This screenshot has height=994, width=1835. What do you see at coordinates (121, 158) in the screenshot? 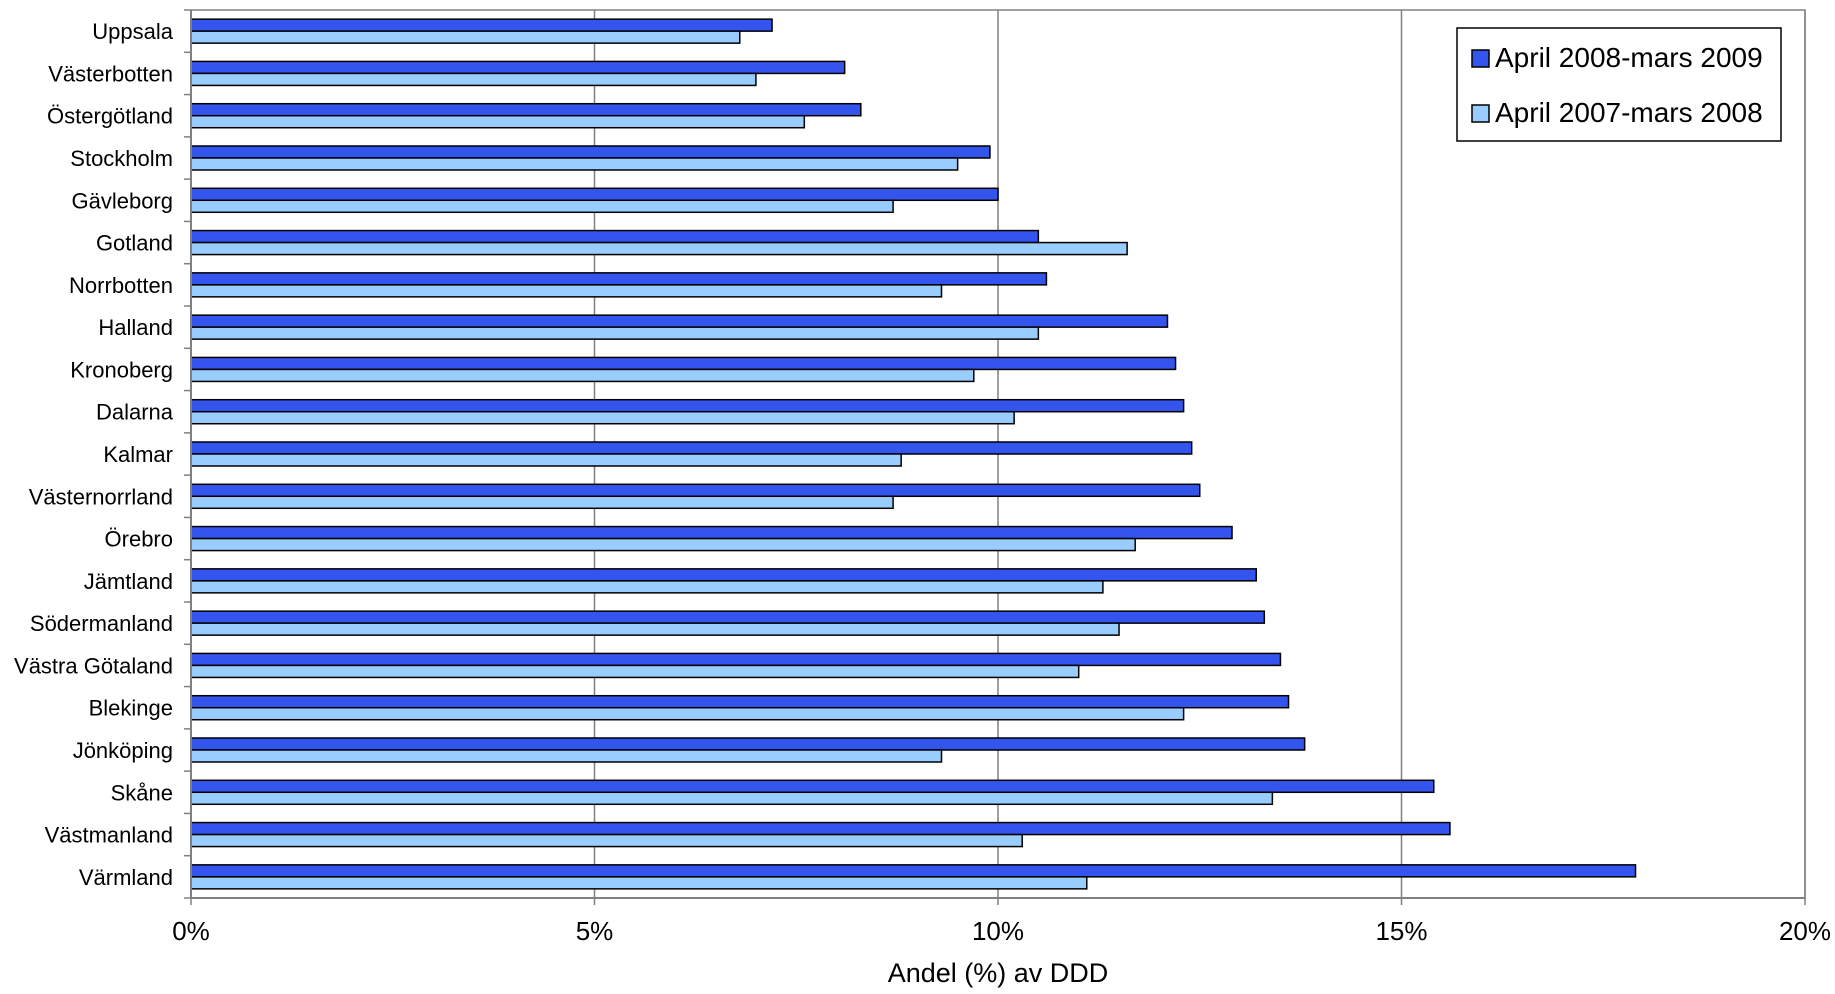
I see `category-label: Stockholm` at bounding box center [121, 158].